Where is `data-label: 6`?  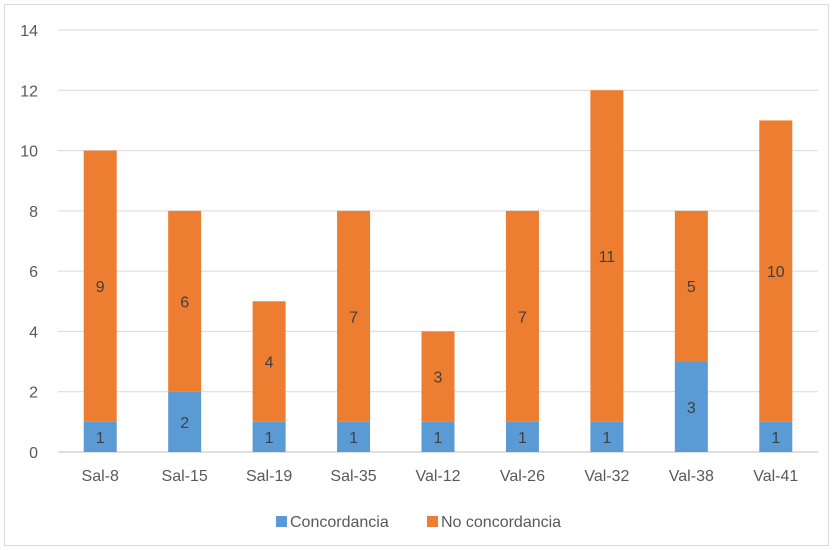
data-label: 6 is located at coordinates (184, 302).